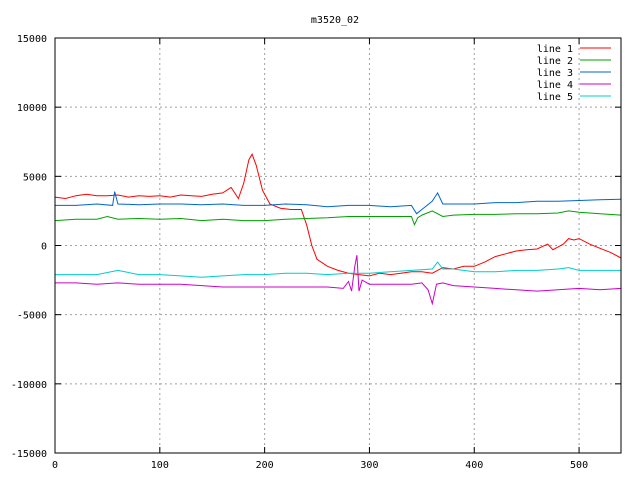 The image size is (640, 480). I want to click on x-tick-label: 500, so click(579, 465).